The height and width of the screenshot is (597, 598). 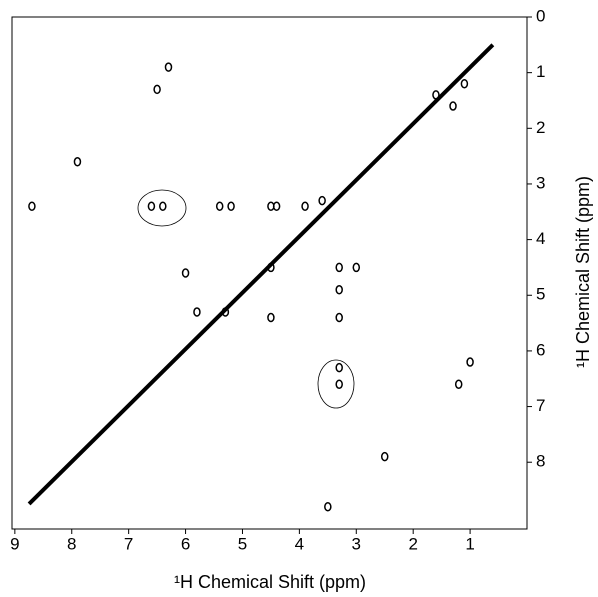 What do you see at coordinates (540, 405) in the screenshot?
I see `y-tick-label: 7` at bounding box center [540, 405].